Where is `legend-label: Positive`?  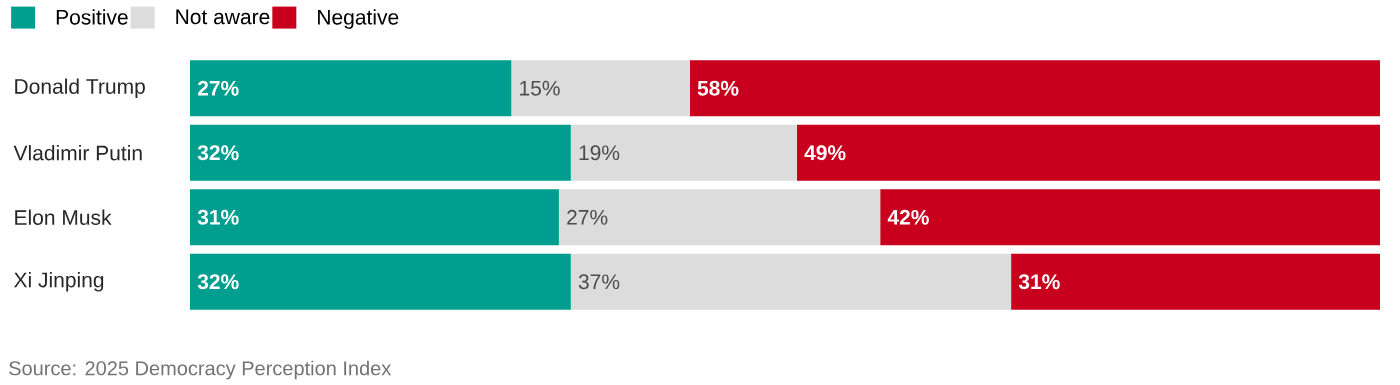
legend-label: Positive is located at coordinates (92, 17).